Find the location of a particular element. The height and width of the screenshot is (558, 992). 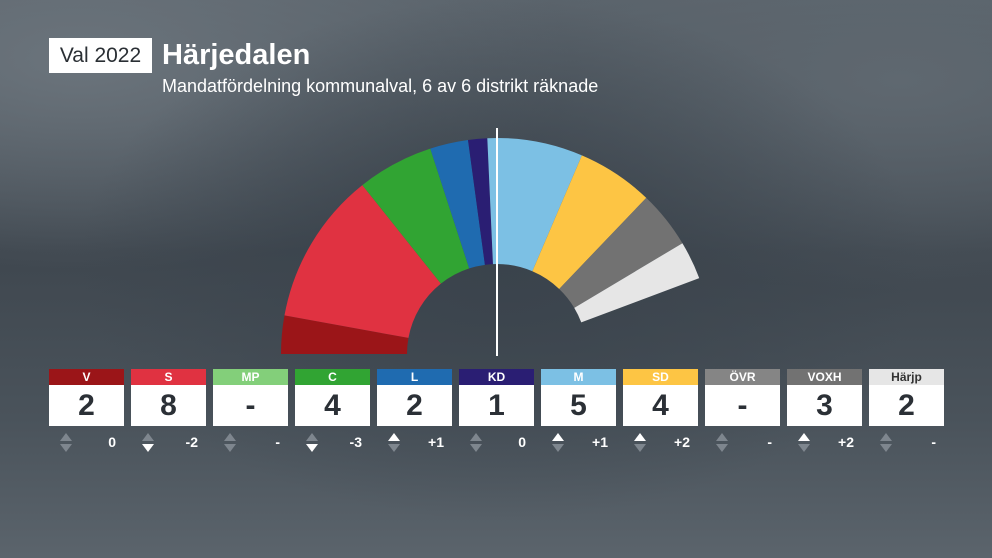

election-year-badge: Val 2022 is located at coordinates (100, 55).